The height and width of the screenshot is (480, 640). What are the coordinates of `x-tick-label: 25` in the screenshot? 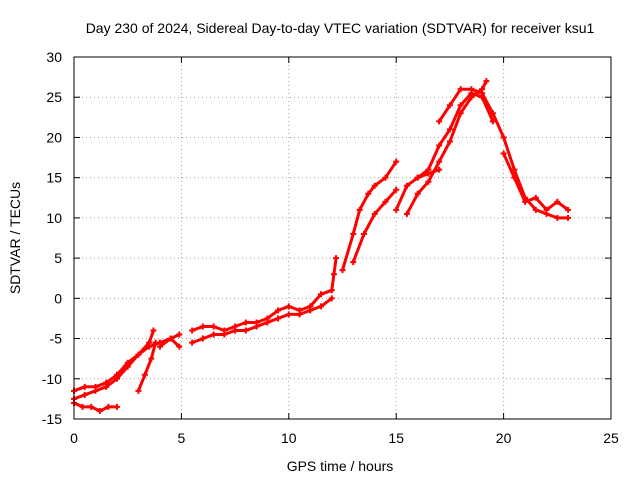 It's located at (611, 438).